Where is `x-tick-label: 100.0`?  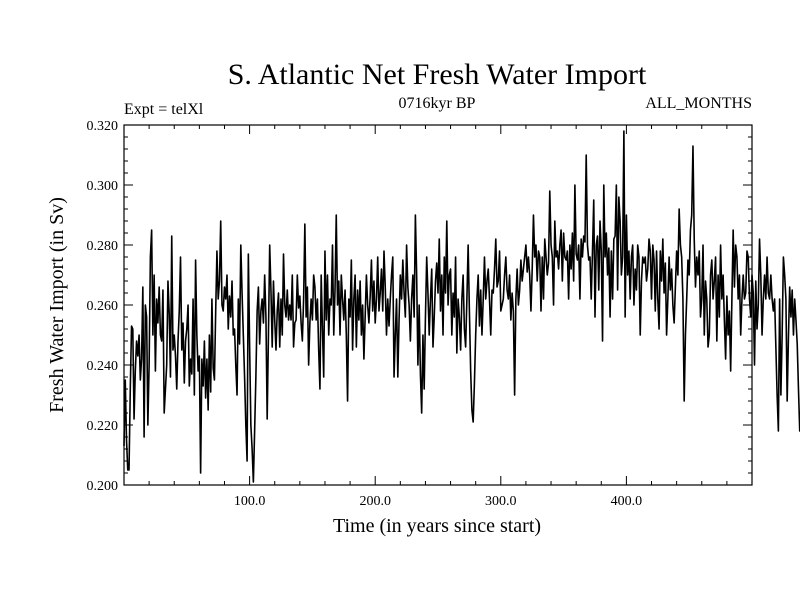 x-tick-label: 100.0 is located at coordinates (250, 501).